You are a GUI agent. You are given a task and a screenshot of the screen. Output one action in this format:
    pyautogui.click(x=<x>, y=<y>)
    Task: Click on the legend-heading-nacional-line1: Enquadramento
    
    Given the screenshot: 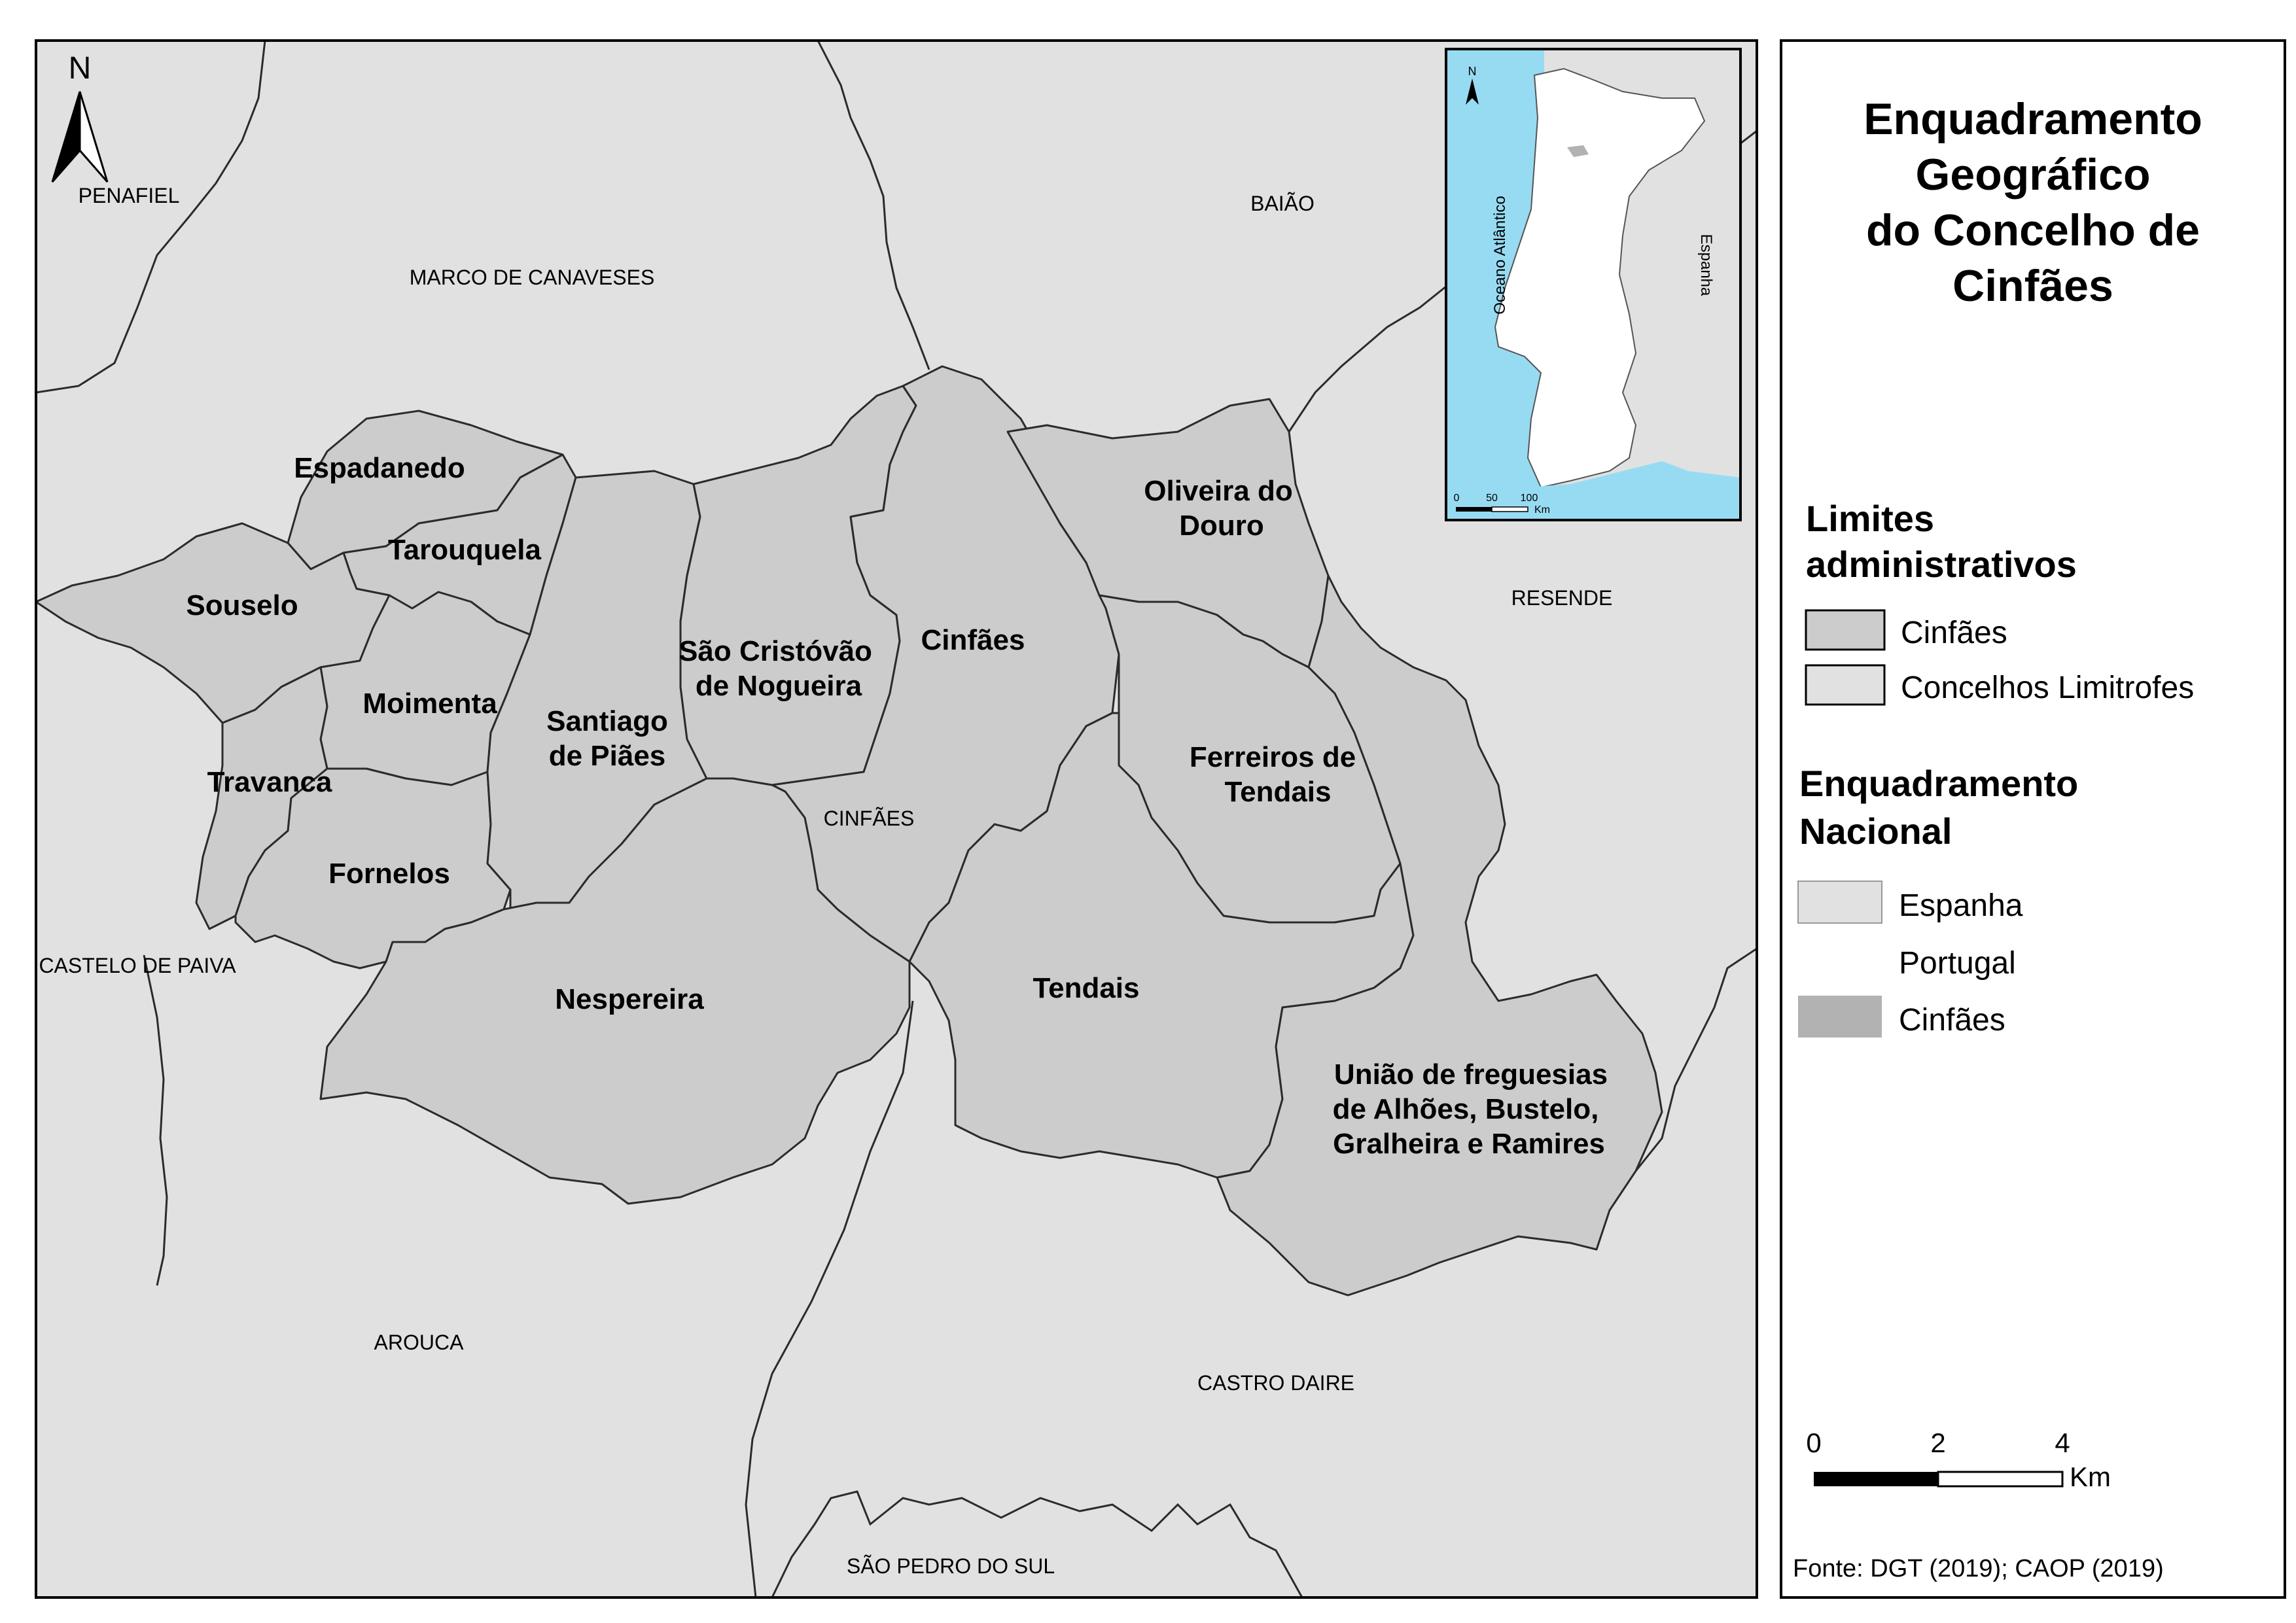 What is the action you would take?
    pyautogui.click(x=1938, y=784)
    